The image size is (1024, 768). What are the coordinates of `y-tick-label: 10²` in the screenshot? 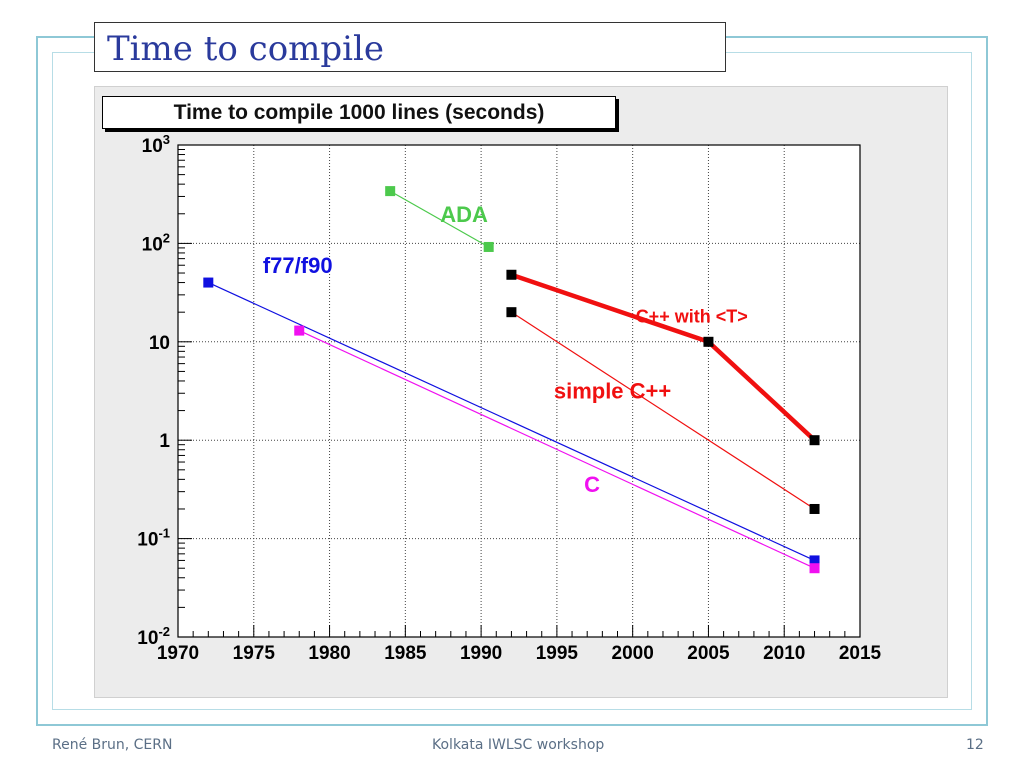 It's located at (156, 242).